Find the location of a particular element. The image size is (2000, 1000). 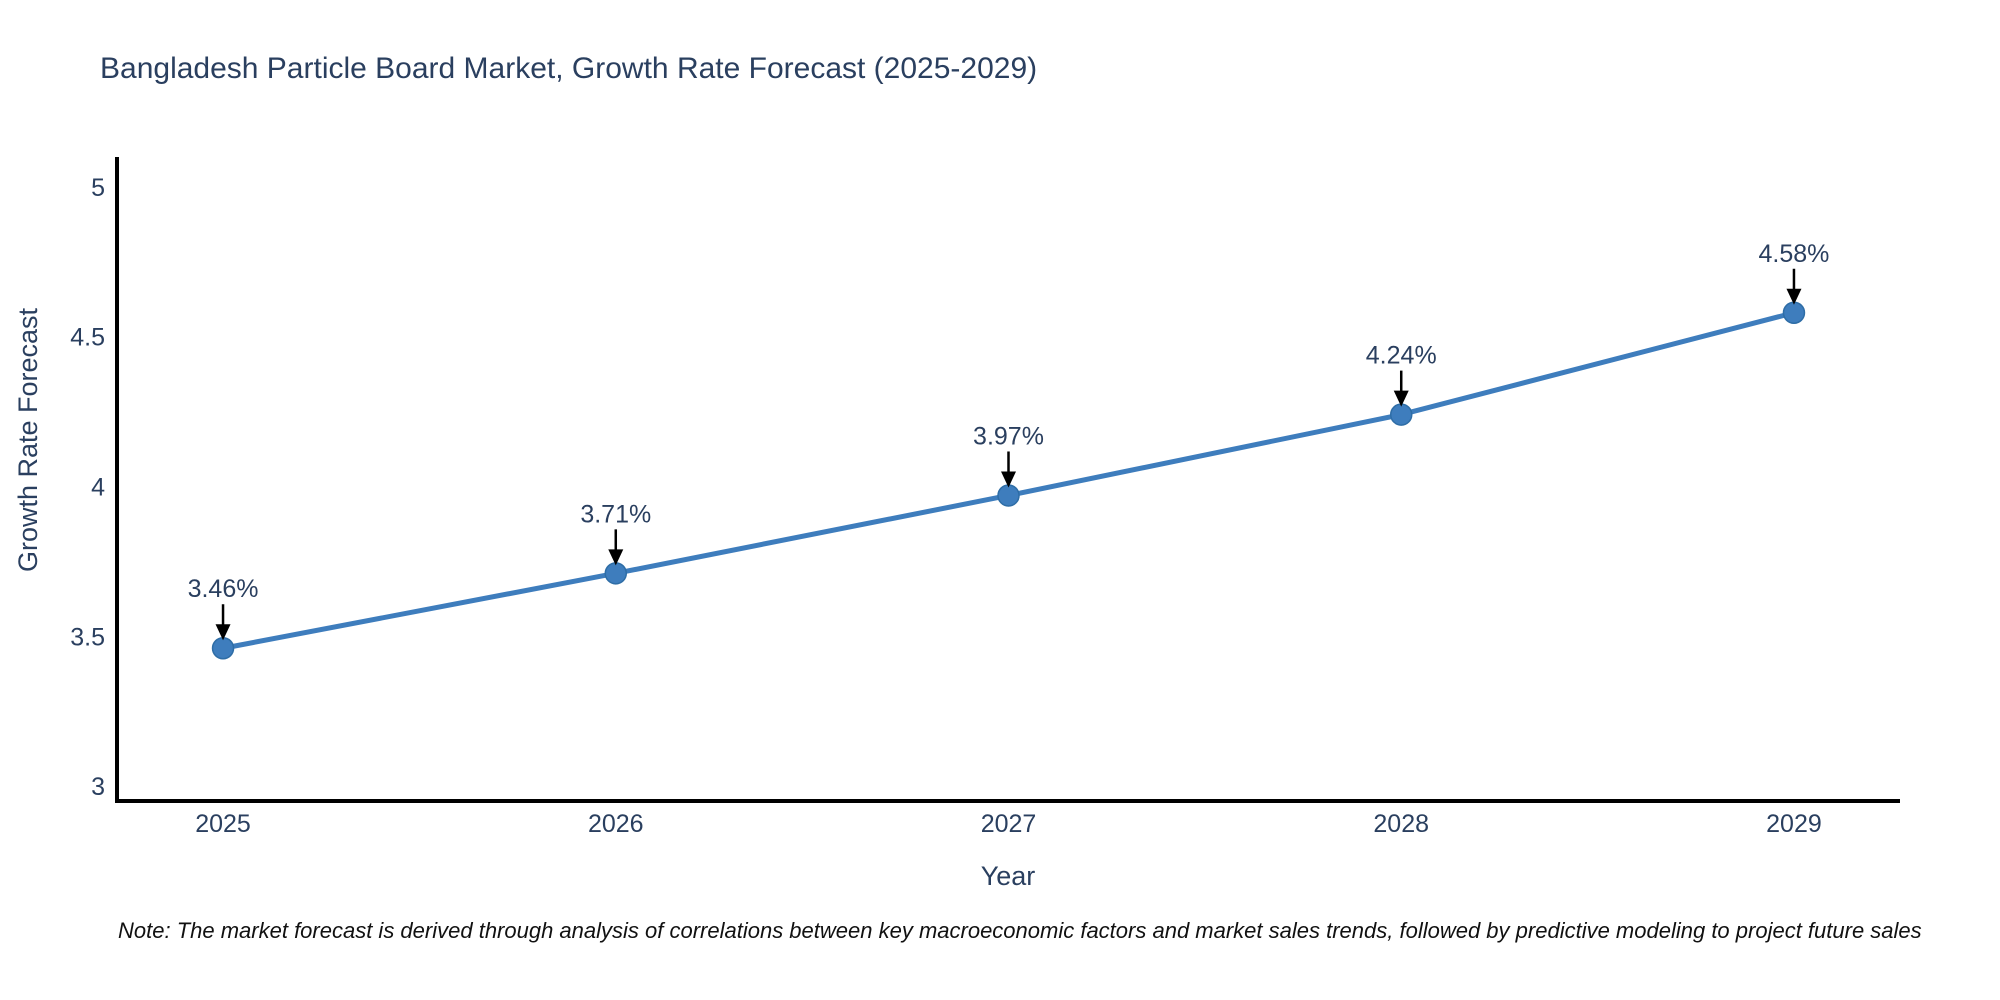

data-point-label: 3.46% is located at coordinates (223, 589).